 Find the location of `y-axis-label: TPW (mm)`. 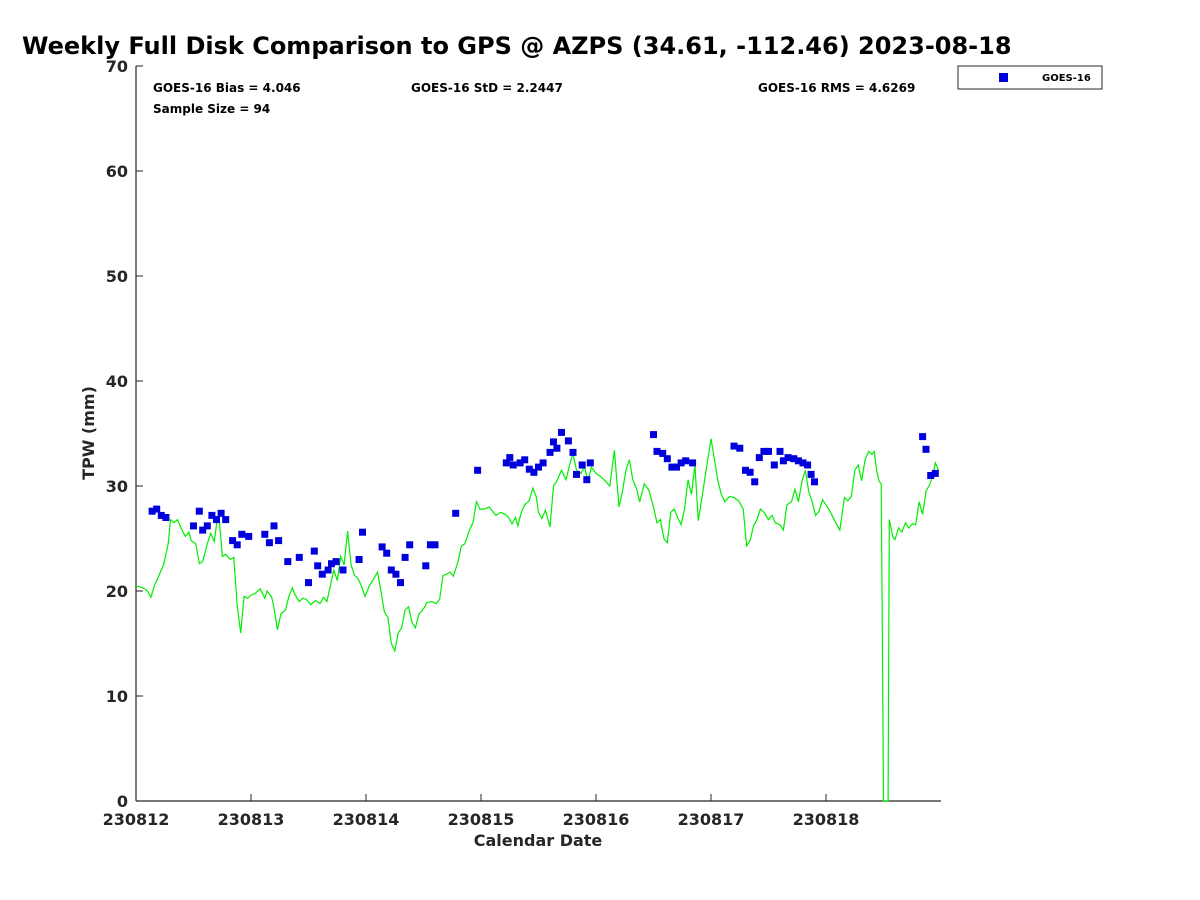

y-axis-label: TPW (mm) is located at coordinates (88, 433).